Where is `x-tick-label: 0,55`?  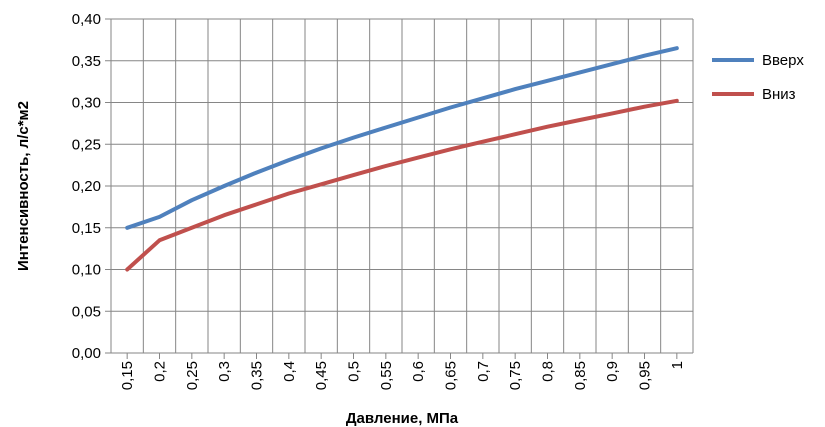
x-tick-label: 0,55 is located at coordinates (386, 375).